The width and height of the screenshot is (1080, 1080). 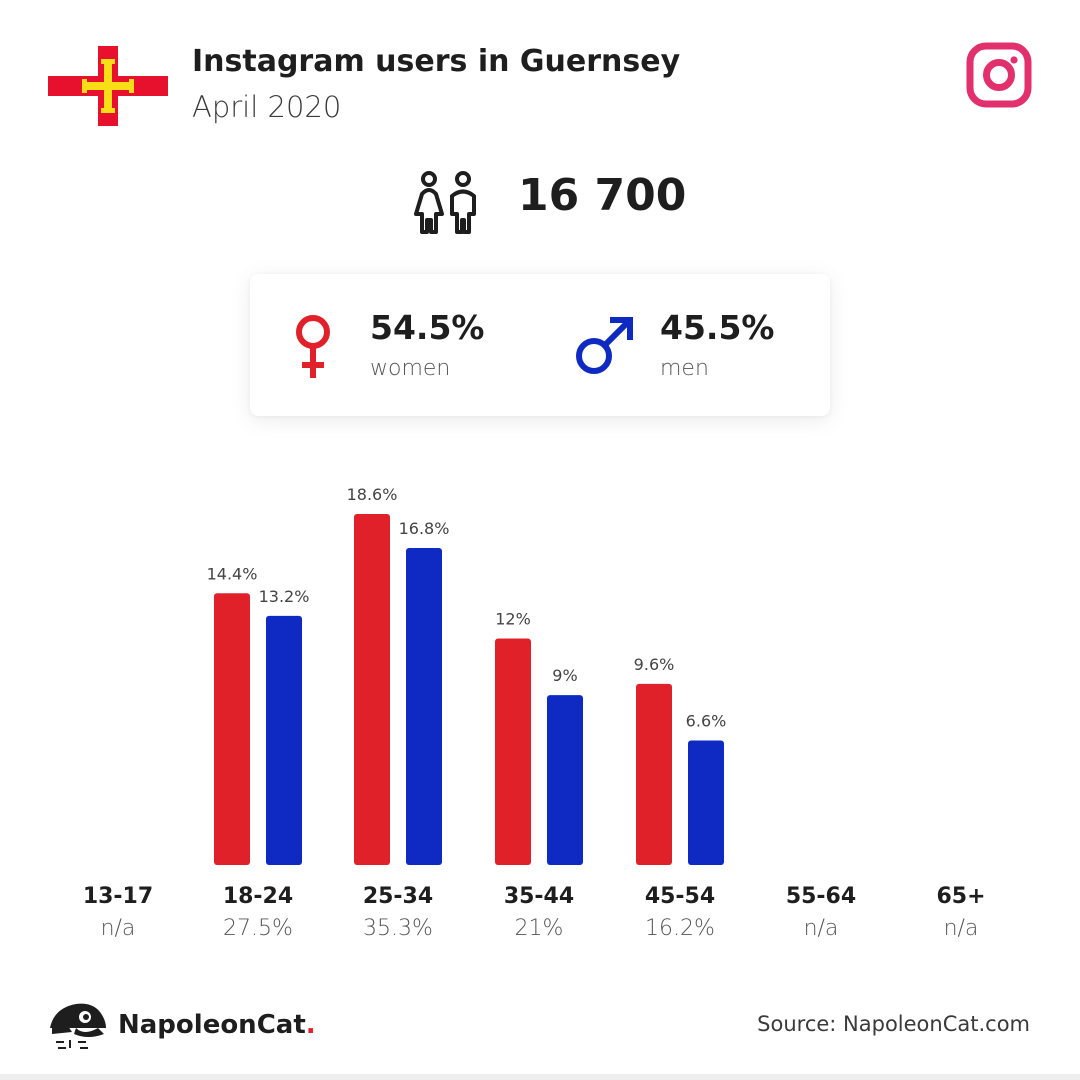 What do you see at coordinates (540, 1077) in the screenshot?
I see `bottom-strip` at bounding box center [540, 1077].